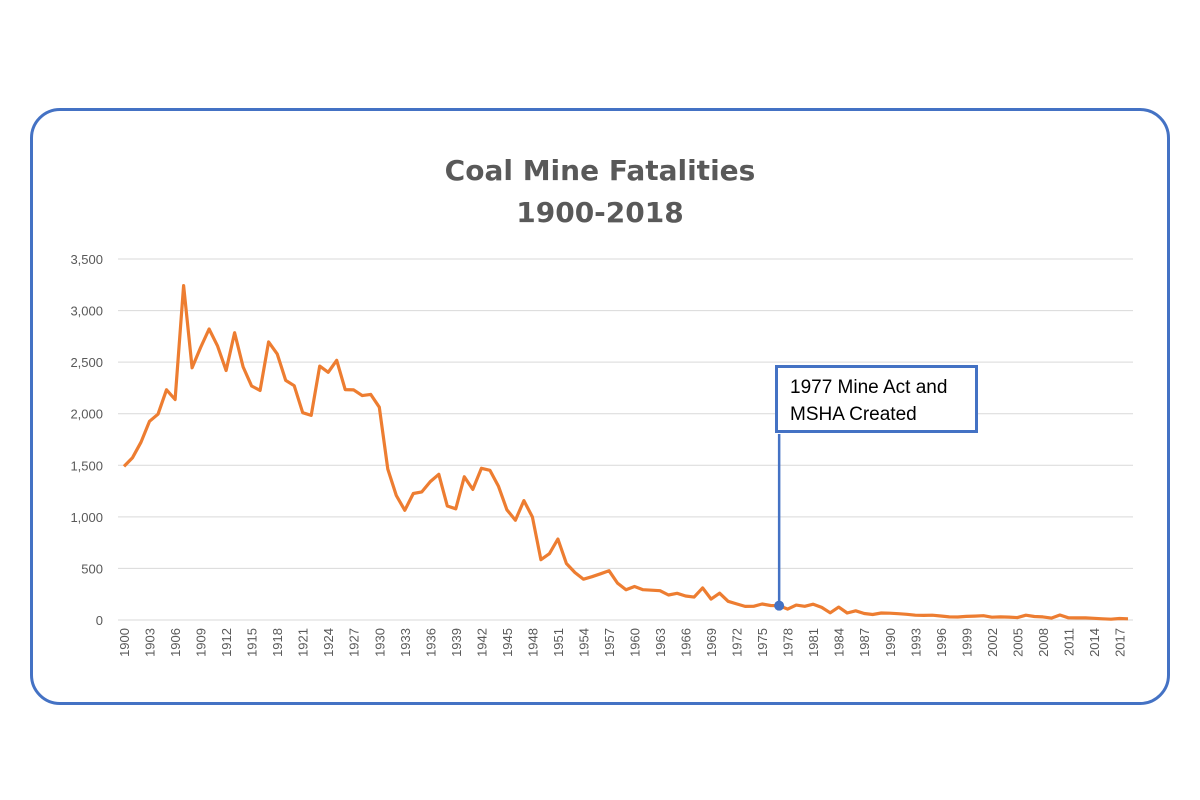 This screenshot has height=800, width=1200. I want to click on x-tick-label: 1951, so click(558, 642).